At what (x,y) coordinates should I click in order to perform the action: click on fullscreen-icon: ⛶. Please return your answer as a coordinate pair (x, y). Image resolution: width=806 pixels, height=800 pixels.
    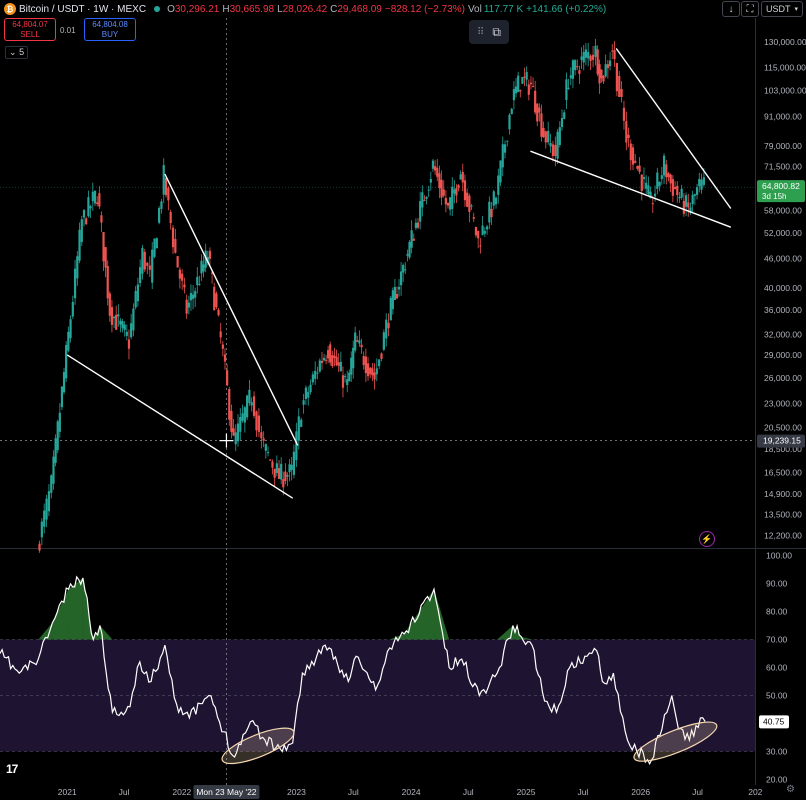
    Looking at the image, I should click on (750, 9).